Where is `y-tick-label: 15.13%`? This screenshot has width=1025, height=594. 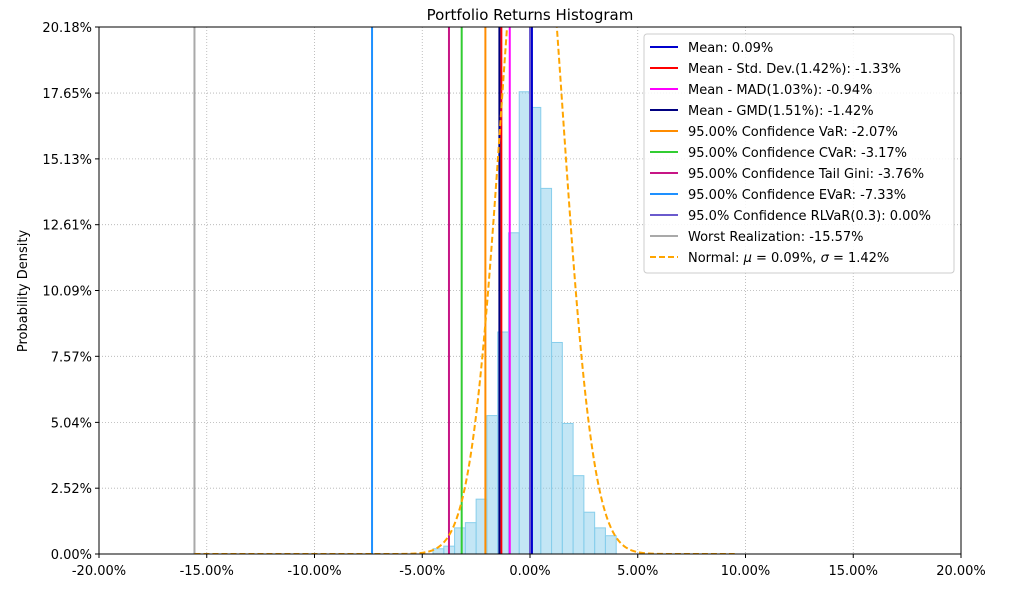 y-tick-label: 15.13% is located at coordinates (67, 160).